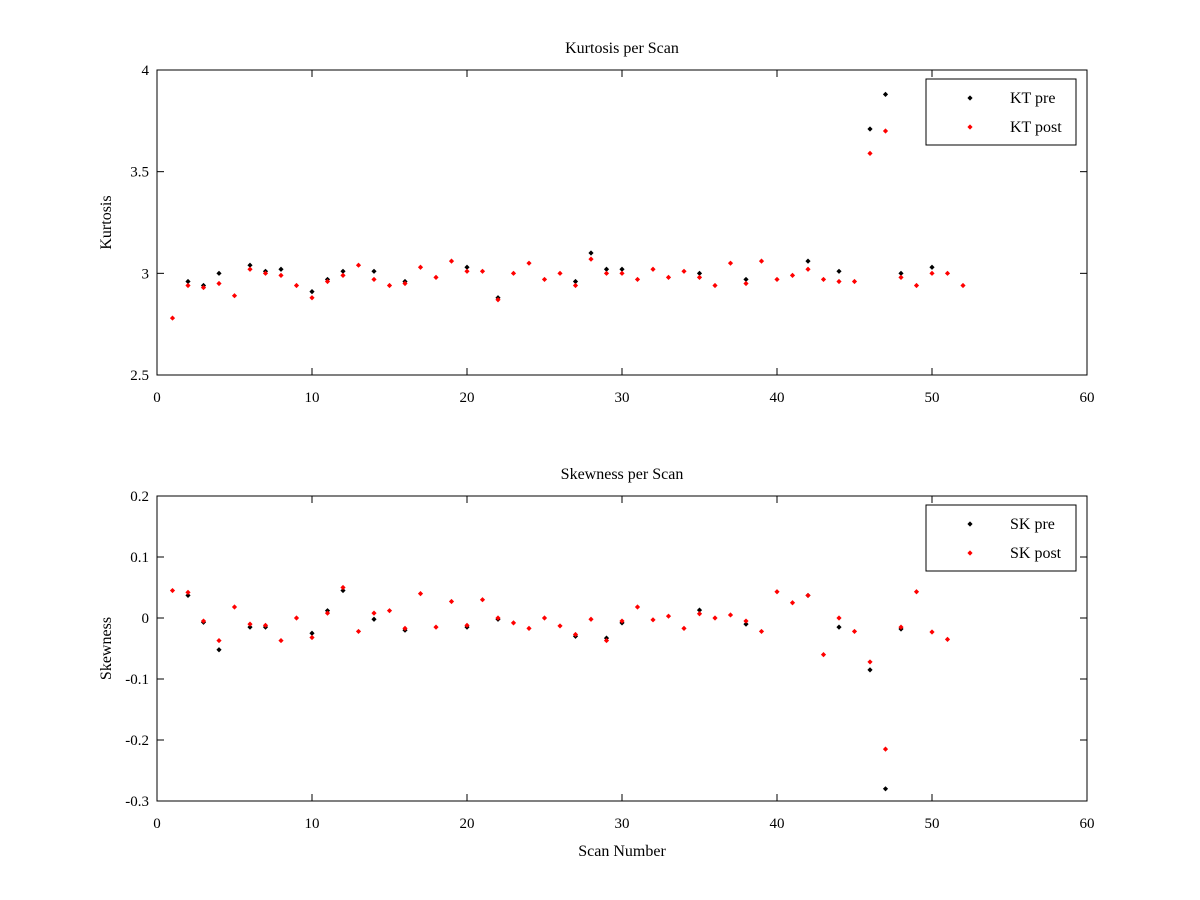  I want to click on x-tick-label: 10, so click(312, 398).